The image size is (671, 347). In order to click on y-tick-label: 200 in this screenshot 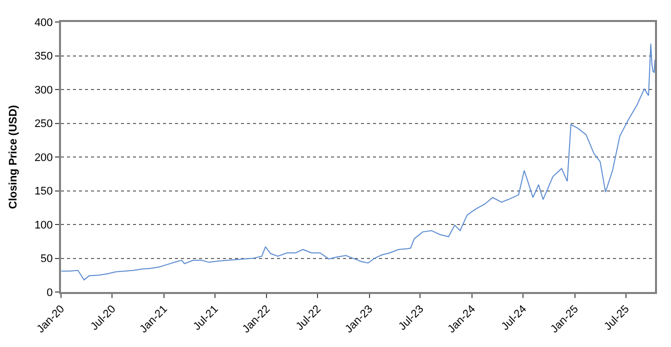, I will do `click(43, 158)`.